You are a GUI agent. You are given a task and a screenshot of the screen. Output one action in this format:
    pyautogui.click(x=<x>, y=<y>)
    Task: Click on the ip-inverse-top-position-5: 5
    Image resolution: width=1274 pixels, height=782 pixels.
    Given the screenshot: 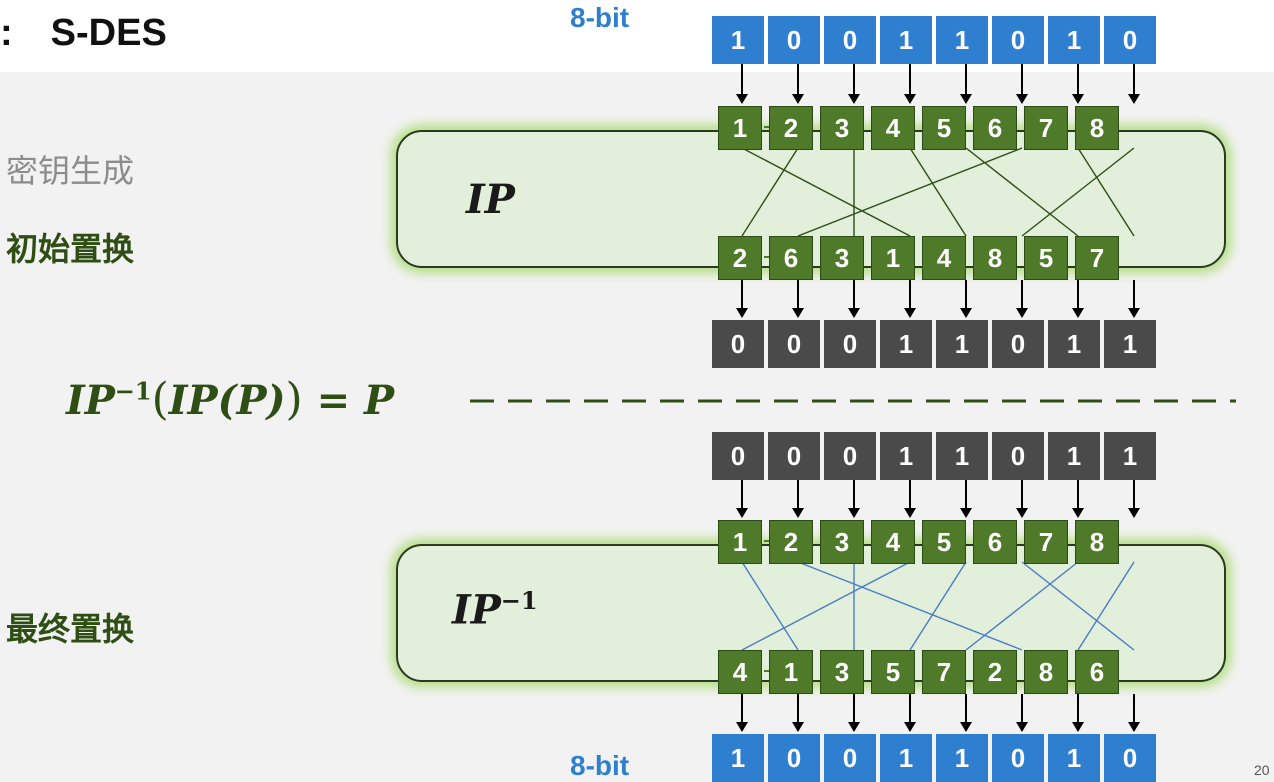 What is the action you would take?
    pyautogui.click(x=944, y=542)
    